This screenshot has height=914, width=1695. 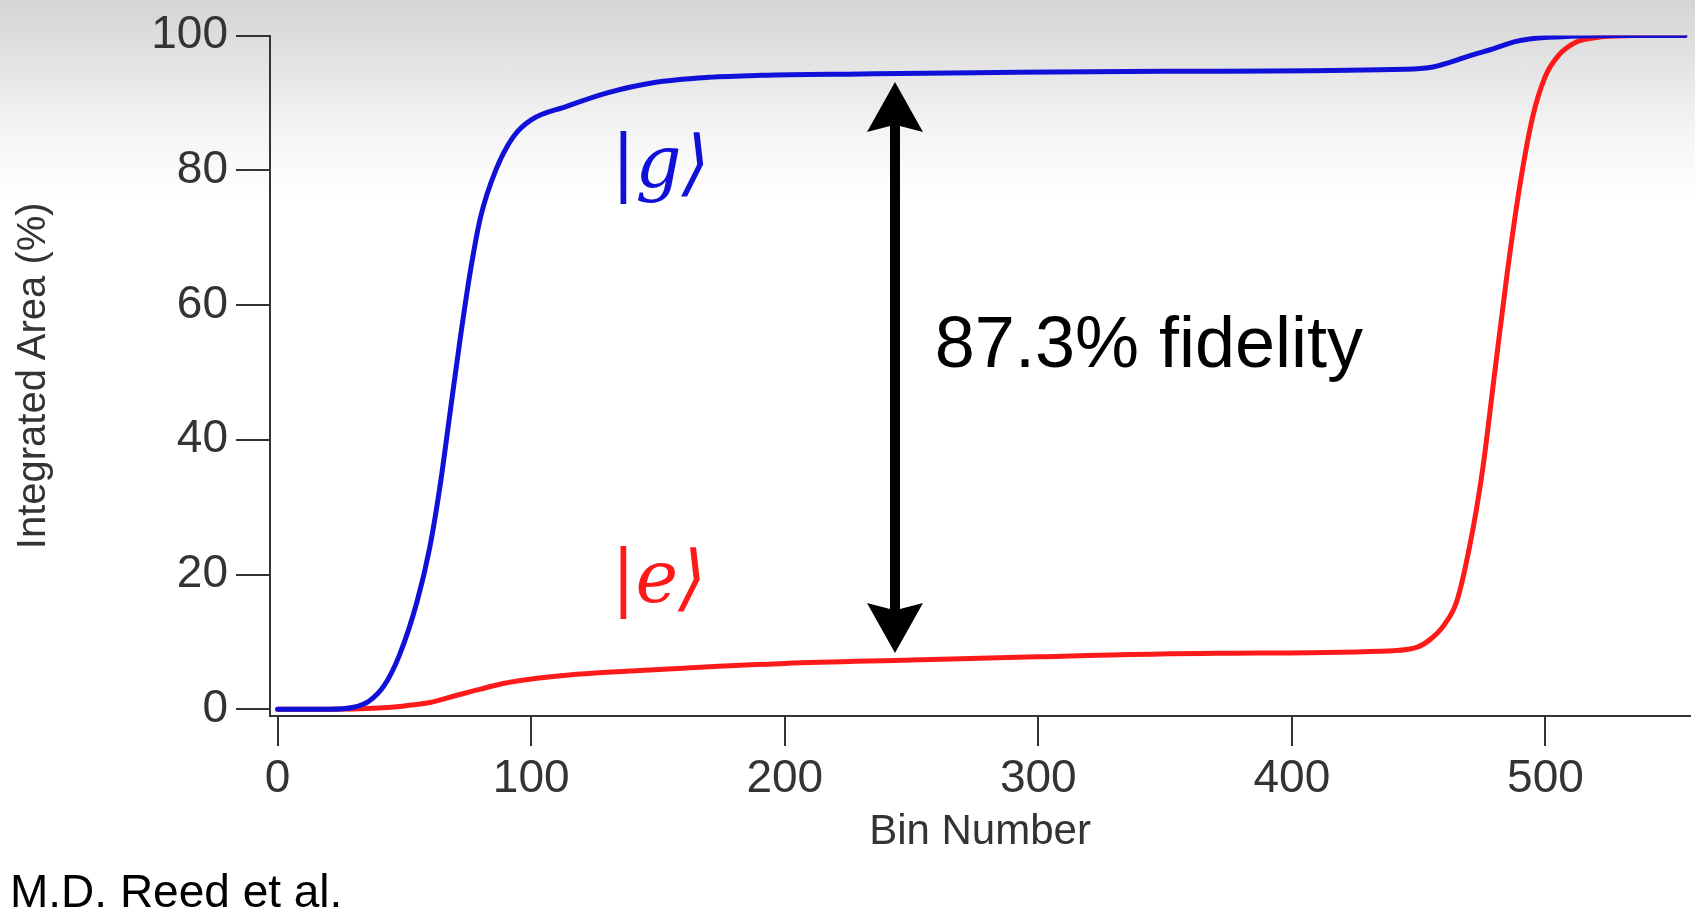 I want to click on y-axis-title: Integrated Area (%), so click(x=31, y=376).